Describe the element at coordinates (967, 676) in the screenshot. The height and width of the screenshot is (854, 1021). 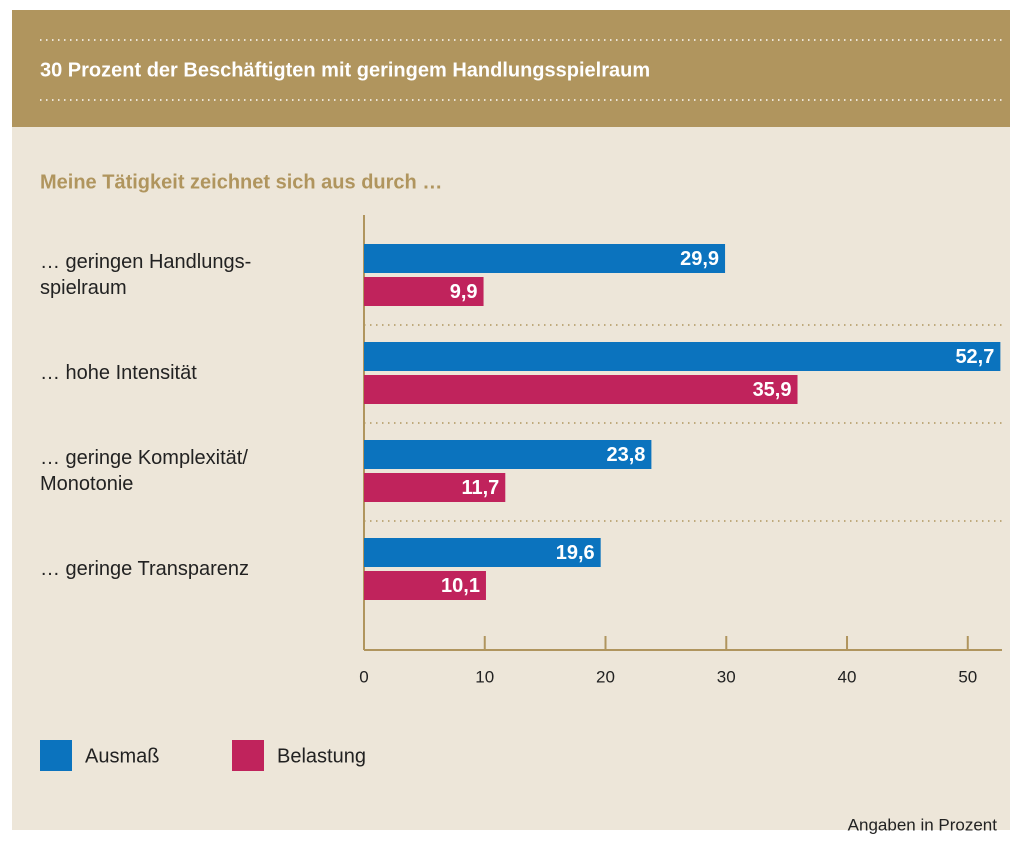
I see `x-tick-label: 50` at that location.